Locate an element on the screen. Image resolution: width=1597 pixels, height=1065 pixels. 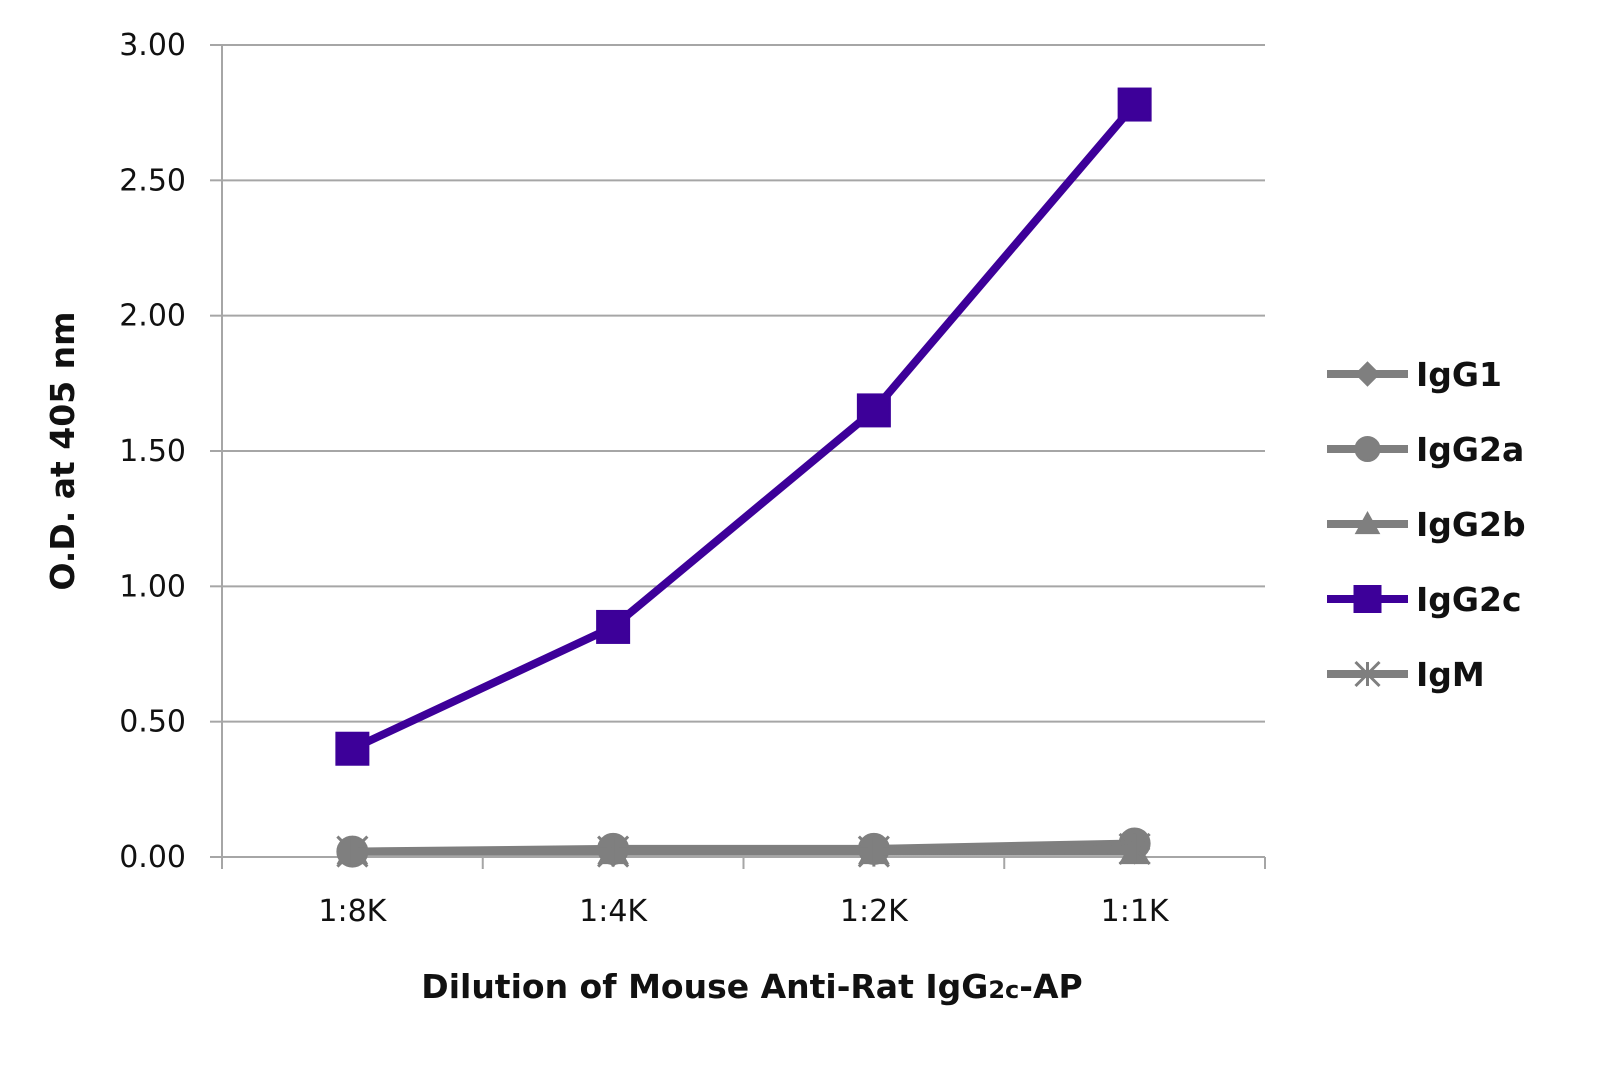
x-axis-title-main: Dilution of Mouse Anti-Rat IgG is located at coordinates (704, 986).